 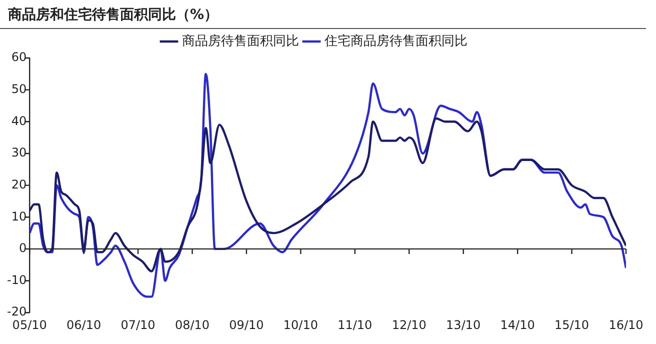 What do you see at coordinates (572, 325) in the screenshot?
I see `x-tick-label: 15/10` at bounding box center [572, 325].